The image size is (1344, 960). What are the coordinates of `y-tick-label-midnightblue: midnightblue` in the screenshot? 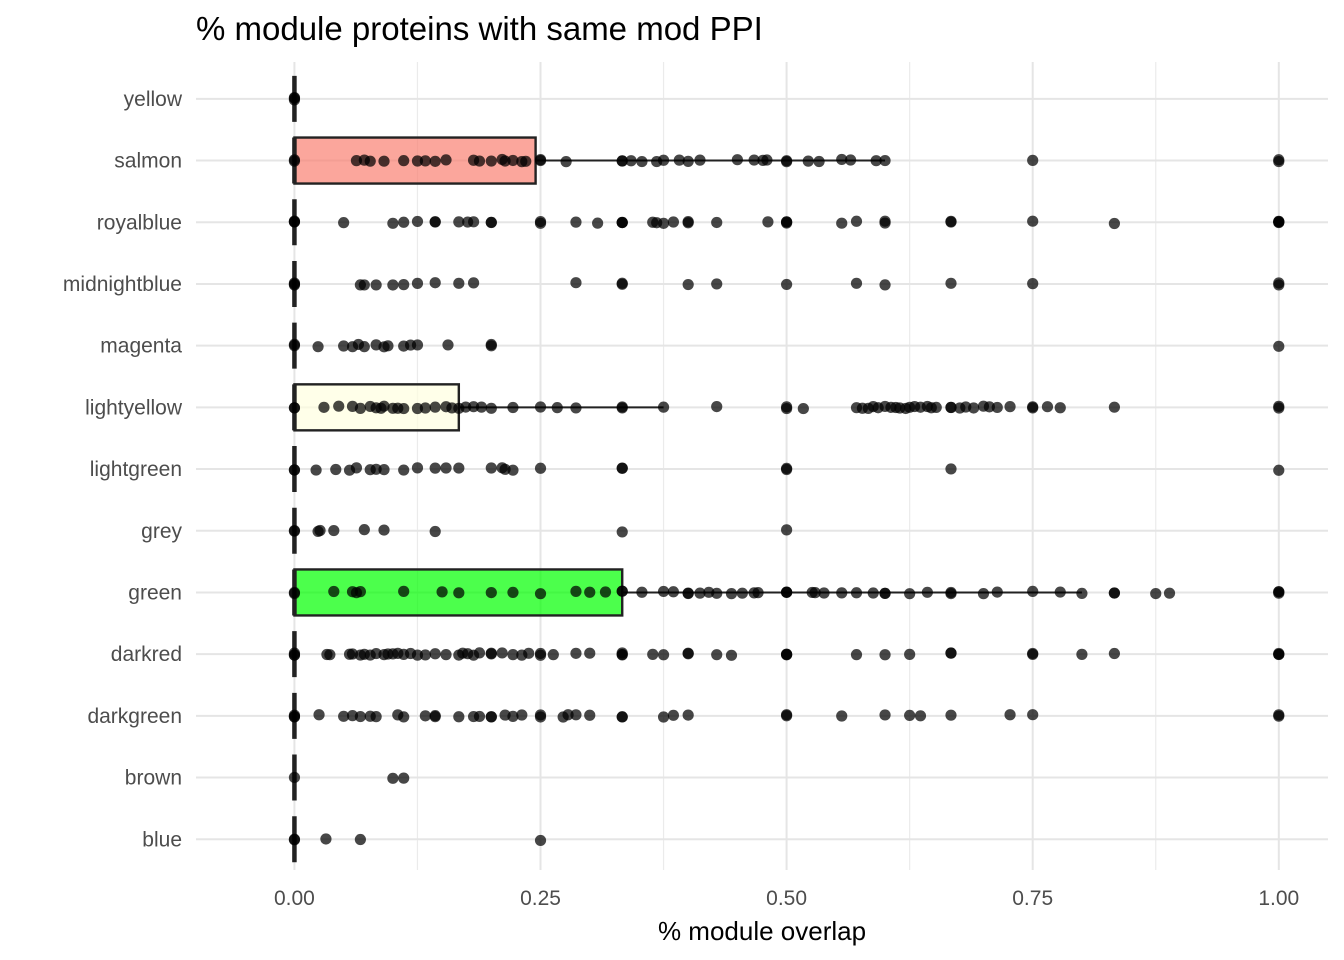 It's located at (122, 284).